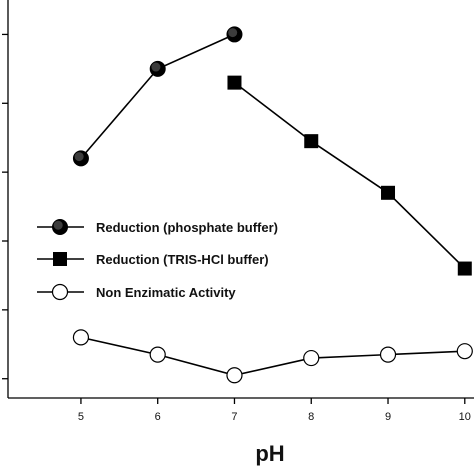  What do you see at coordinates (81, 417) in the screenshot?
I see `x-tick-label: 5` at bounding box center [81, 417].